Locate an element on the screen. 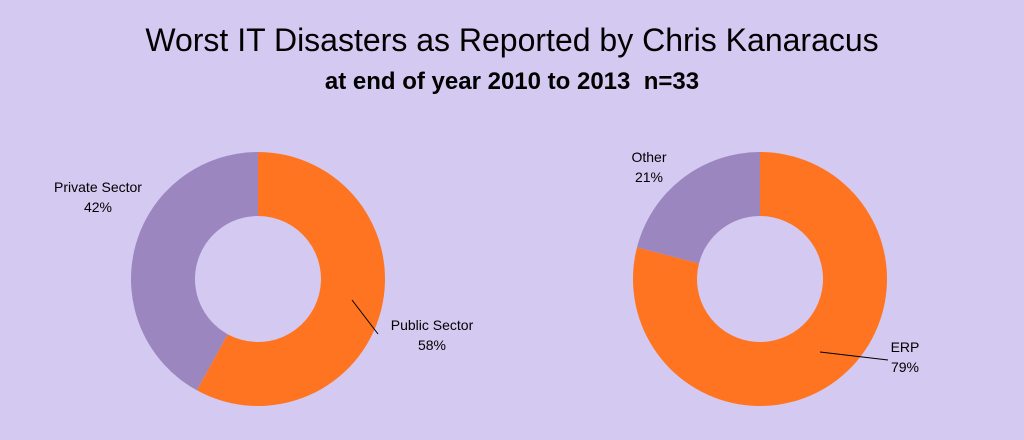 The image size is (1024, 440). donut-1-slice-public-sector is located at coordinates (290, 279).